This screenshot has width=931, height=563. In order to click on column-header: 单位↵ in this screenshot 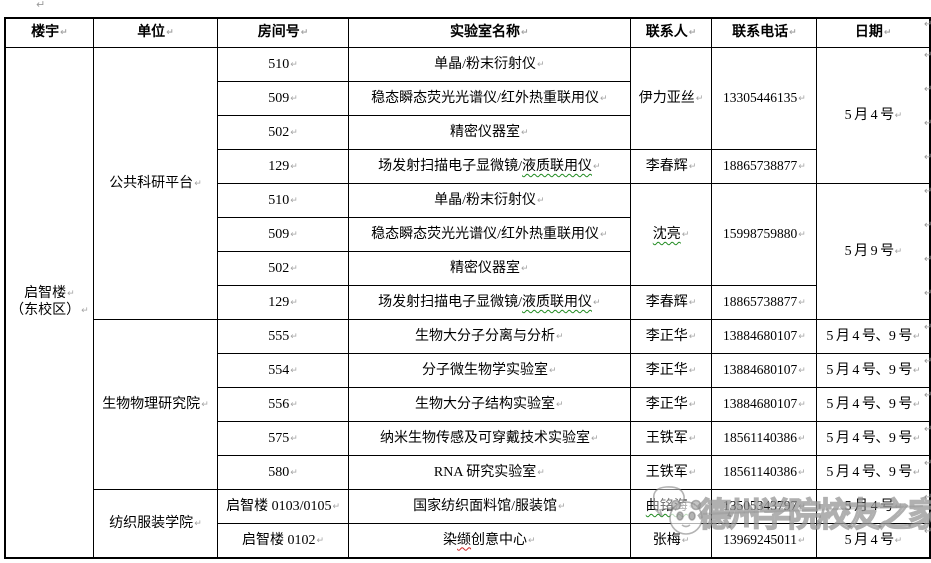, I will do `click(155, 32)`.